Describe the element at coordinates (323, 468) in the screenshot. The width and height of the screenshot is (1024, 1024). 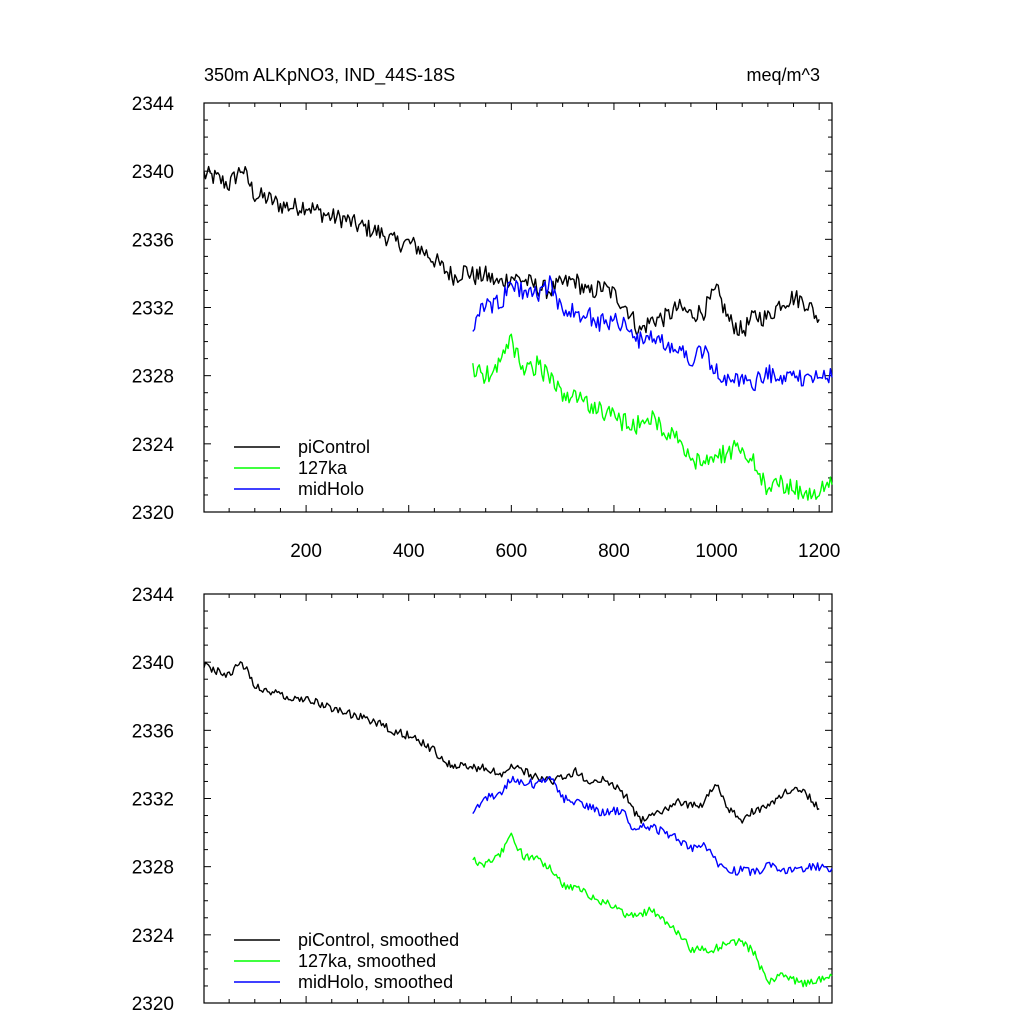
I see `legend-label: 127ka` at that location.